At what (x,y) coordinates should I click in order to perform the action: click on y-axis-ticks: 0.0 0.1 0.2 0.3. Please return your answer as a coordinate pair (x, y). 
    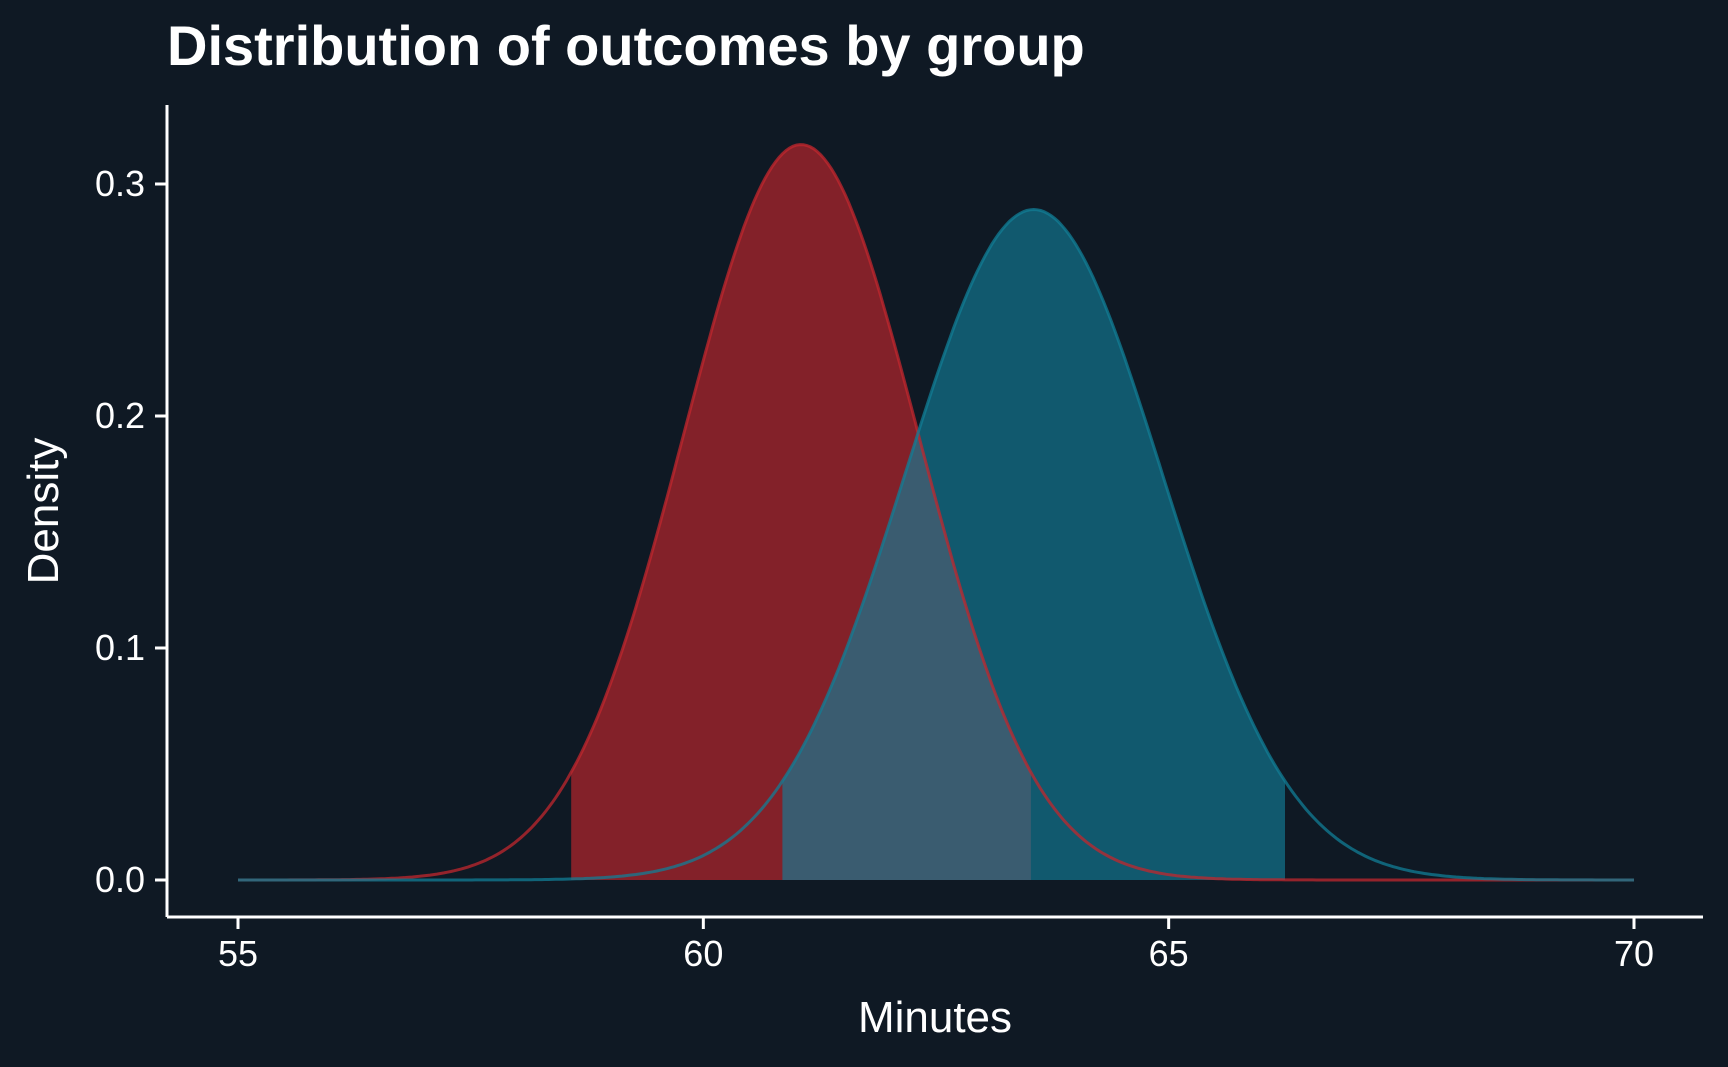
    Looking at the image, I should click on (131, 531).